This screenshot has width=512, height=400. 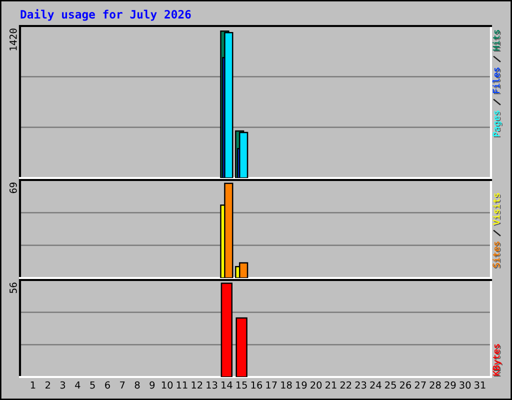 What do you see at coordinates (13, 39) in the screenshot?
I see `text: 1420` at bounding box center [13, 39].